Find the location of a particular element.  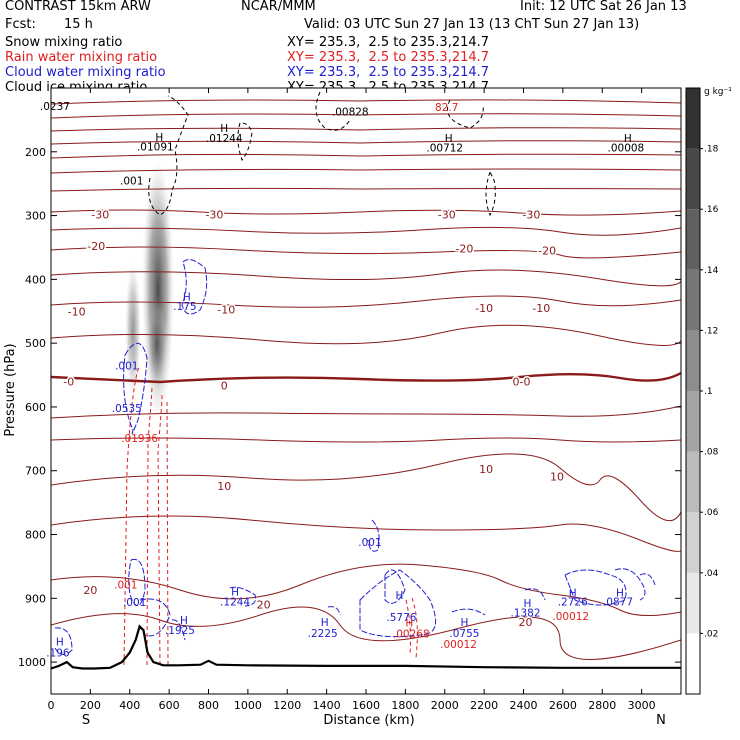

field-snow: Snow mixing ratio is located at coordinates (64, 42).